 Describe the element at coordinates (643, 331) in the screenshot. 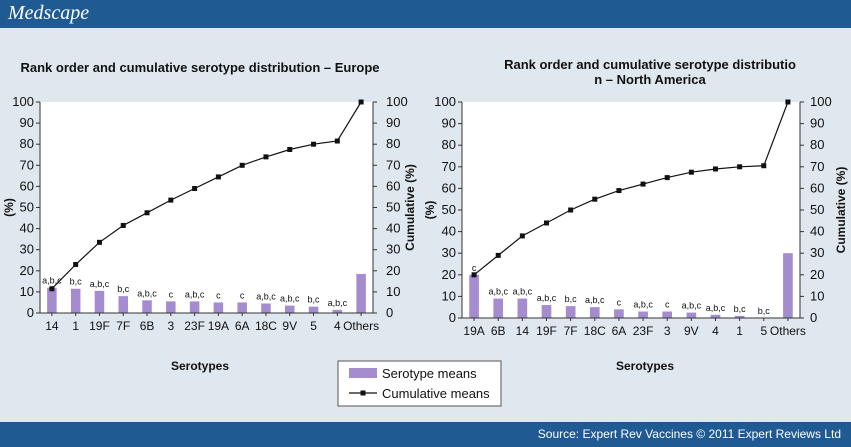

I see `x-category-label: 23F` at that location.